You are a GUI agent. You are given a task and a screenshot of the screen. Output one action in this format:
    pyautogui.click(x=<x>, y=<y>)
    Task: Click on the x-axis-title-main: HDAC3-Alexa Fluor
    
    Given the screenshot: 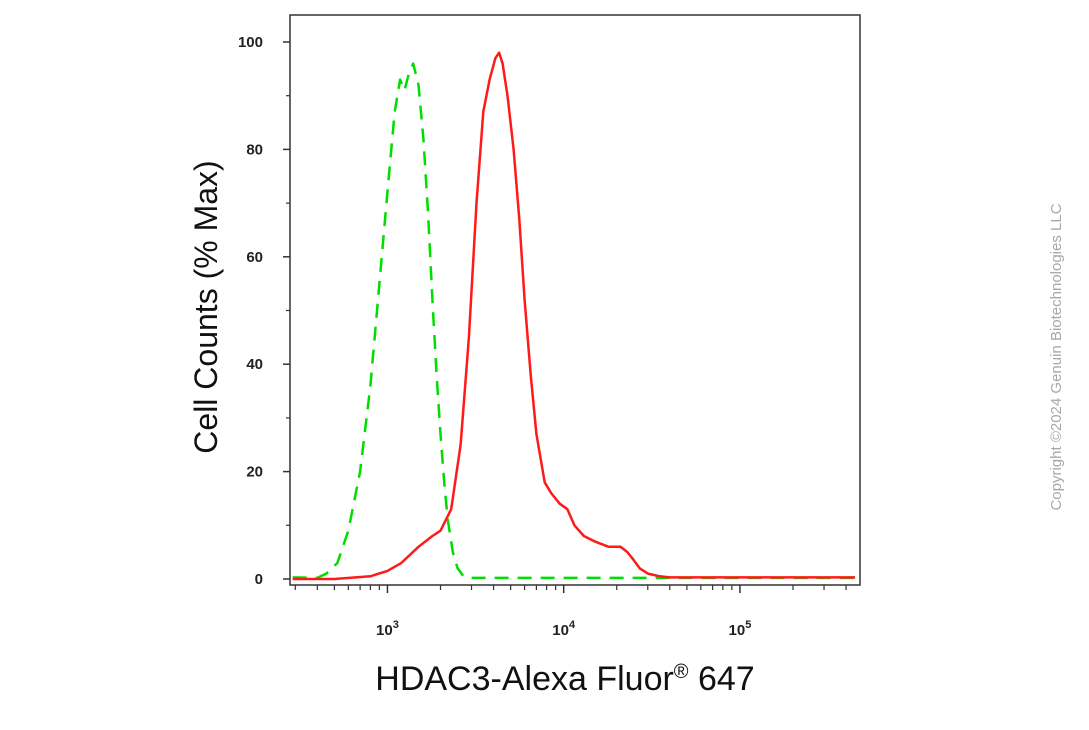 What is the action you would take?
    pyautogui.click(x=524, y=679)
    